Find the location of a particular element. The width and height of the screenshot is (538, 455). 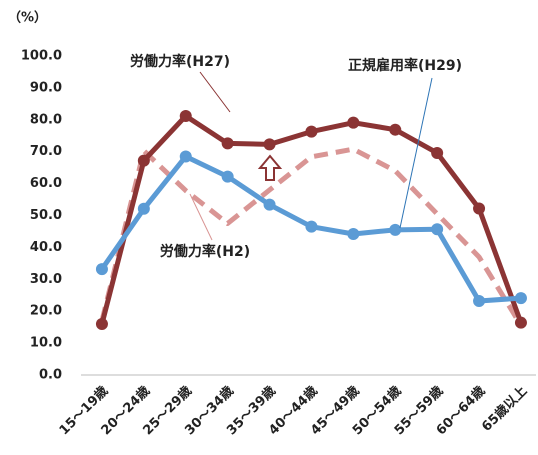

y-tick-label: 70.0 is located at coordinates (46, 151).